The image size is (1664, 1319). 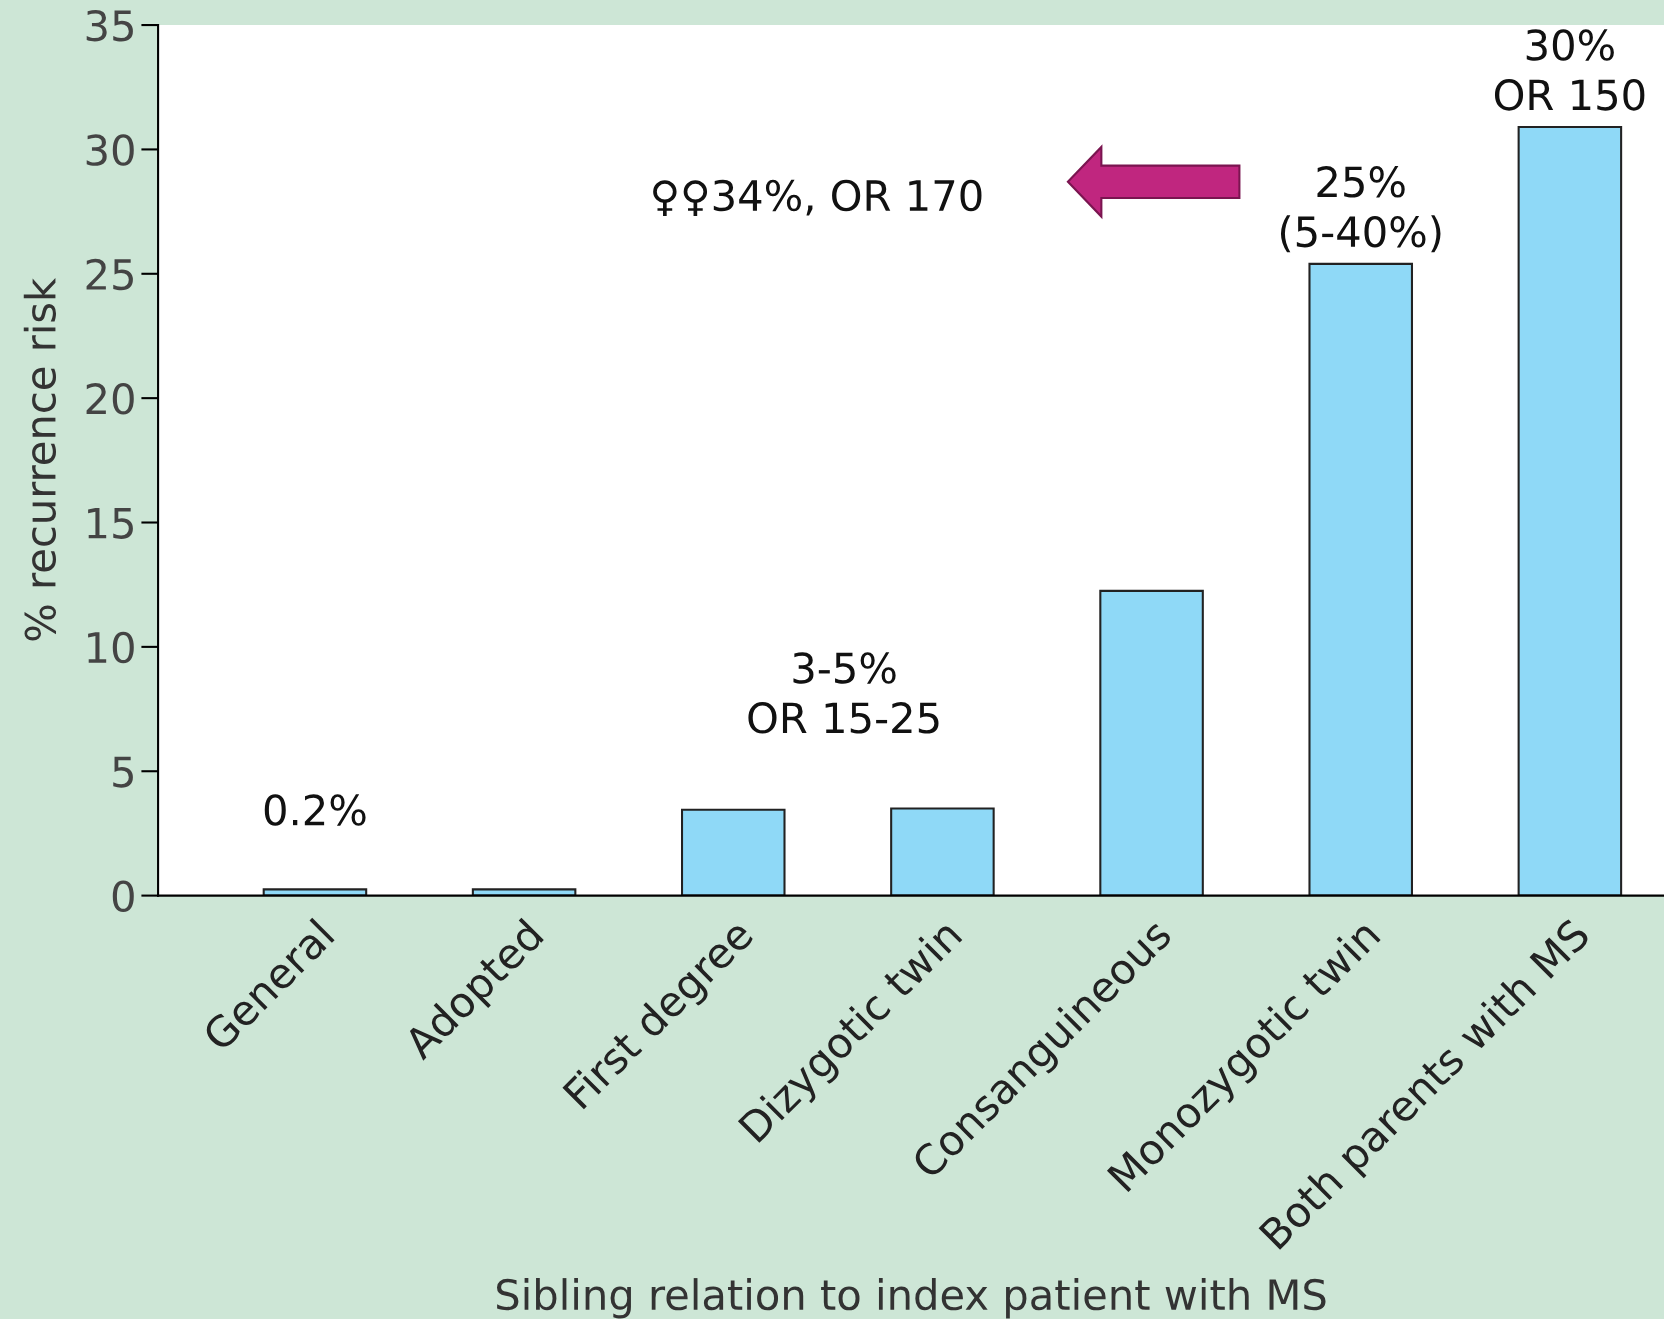 What do you see at coordinates (123, 896) in the screenshot?
I see `y-tick-label: 0` at bounding box center [123, 896].